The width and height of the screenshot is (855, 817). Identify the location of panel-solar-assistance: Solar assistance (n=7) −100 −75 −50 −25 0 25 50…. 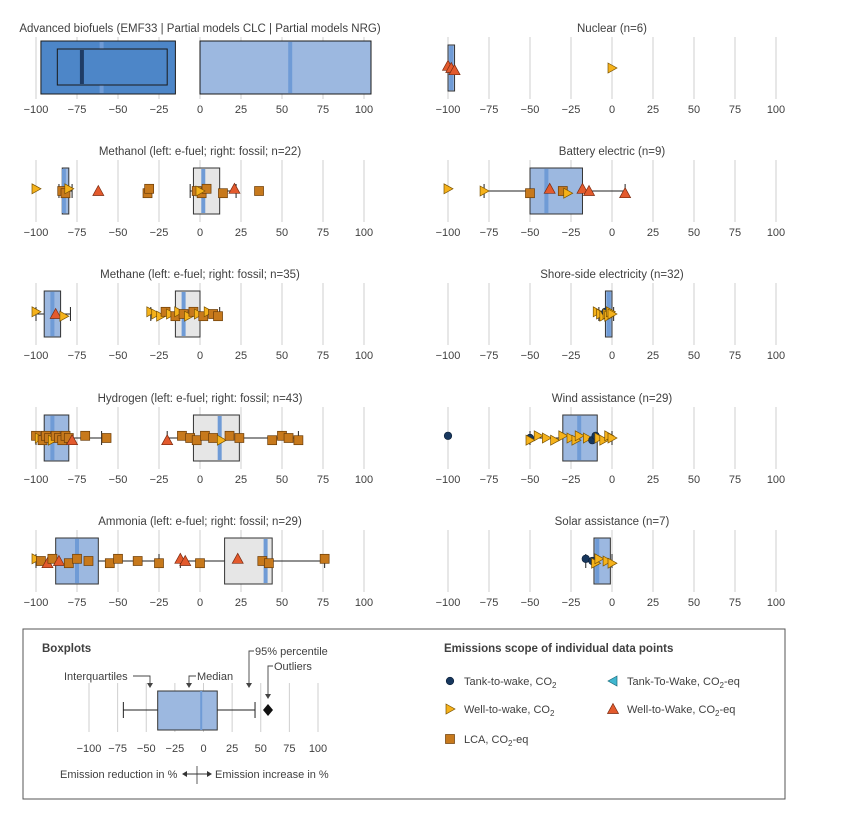
(611, 562).